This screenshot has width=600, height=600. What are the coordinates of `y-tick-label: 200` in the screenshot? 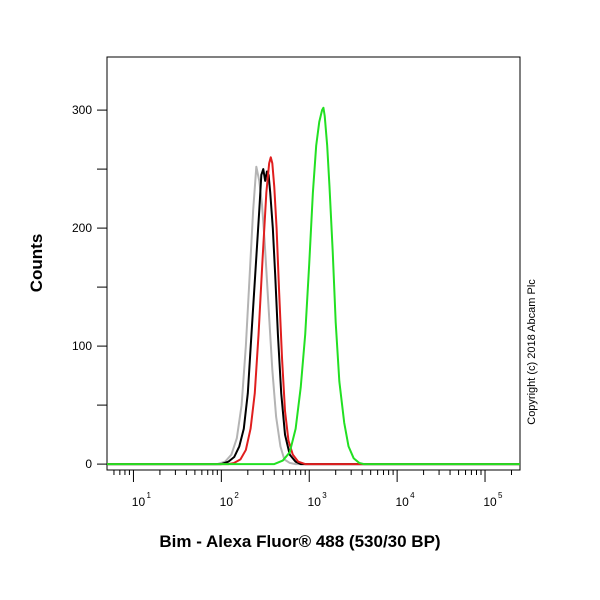 It's located at (82, 228).